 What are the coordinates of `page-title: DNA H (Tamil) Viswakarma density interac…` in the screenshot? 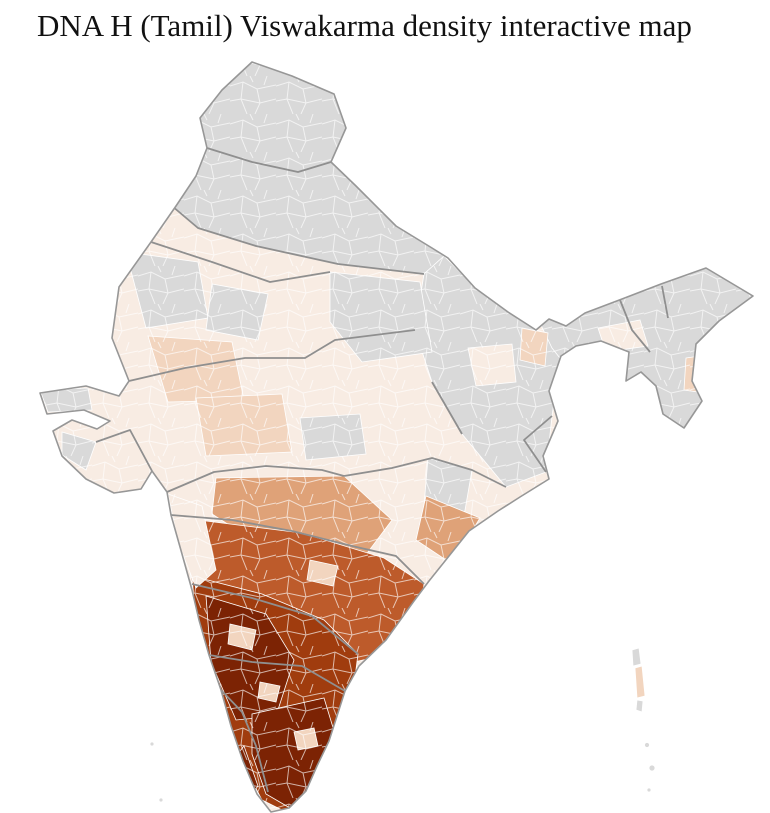 It's located at (364, 25).